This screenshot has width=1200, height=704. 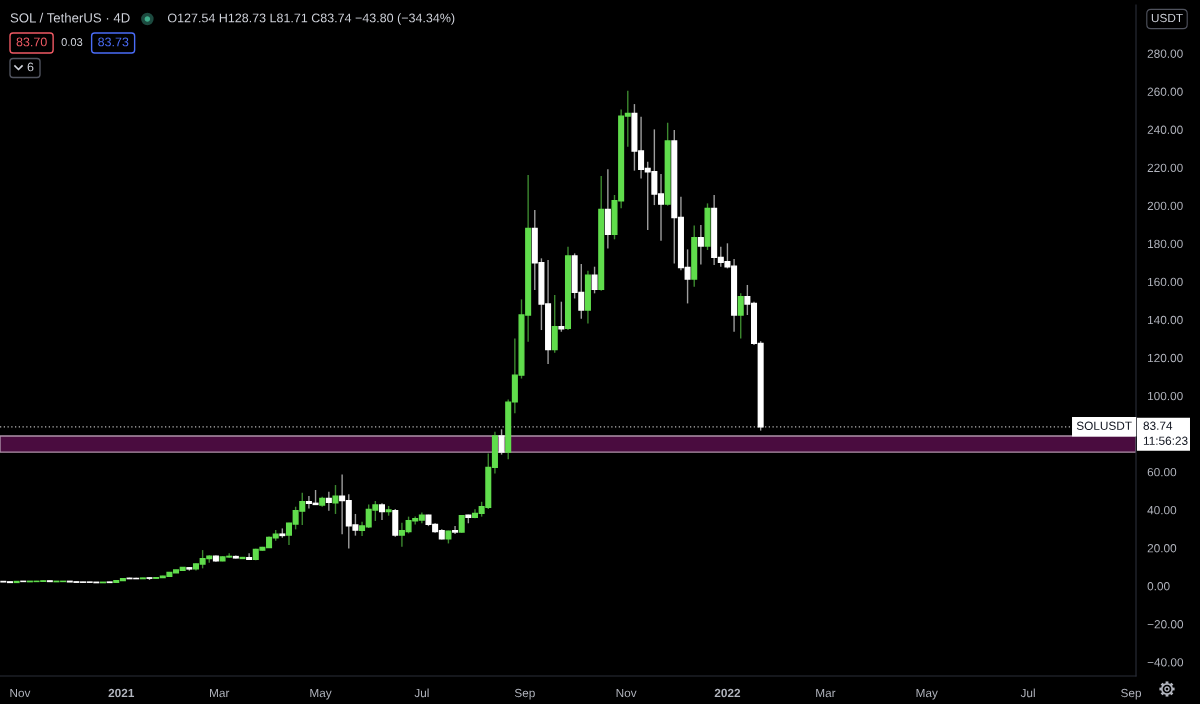 I want to click on y-tick-label: 100.00, so click(x=1165, y=396).